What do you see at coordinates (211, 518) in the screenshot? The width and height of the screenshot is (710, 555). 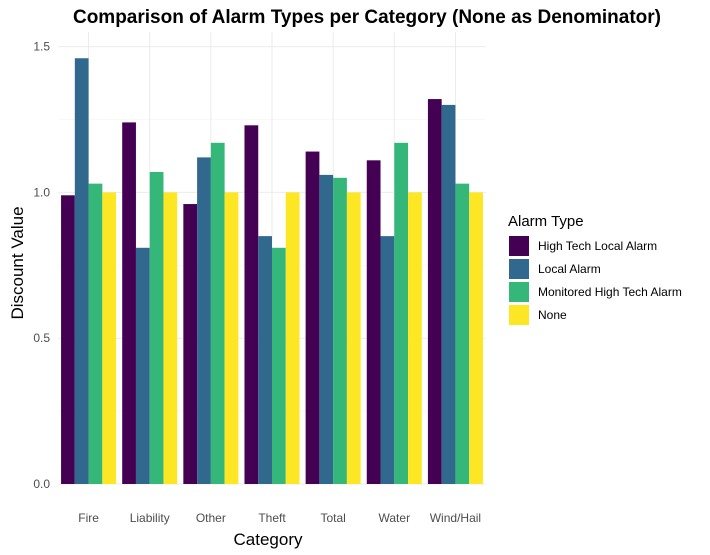 I see `x-tick-label: Other` at bounding box center [211, 518].